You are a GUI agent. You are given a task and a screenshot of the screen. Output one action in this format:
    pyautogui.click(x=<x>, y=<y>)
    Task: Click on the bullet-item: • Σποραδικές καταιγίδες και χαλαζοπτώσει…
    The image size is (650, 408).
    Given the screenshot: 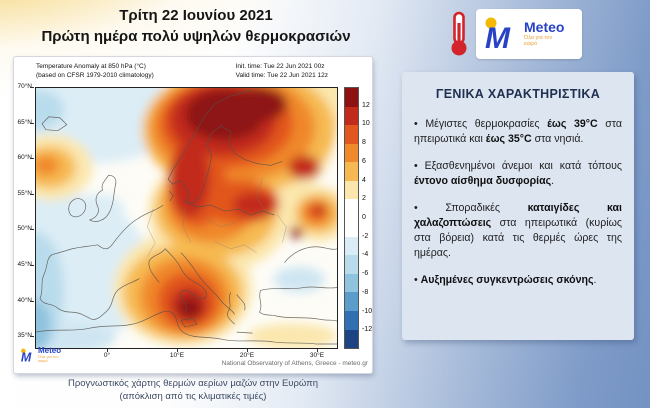 What is the action you would take?
    pyautogui.click(x=518, y=231)
    